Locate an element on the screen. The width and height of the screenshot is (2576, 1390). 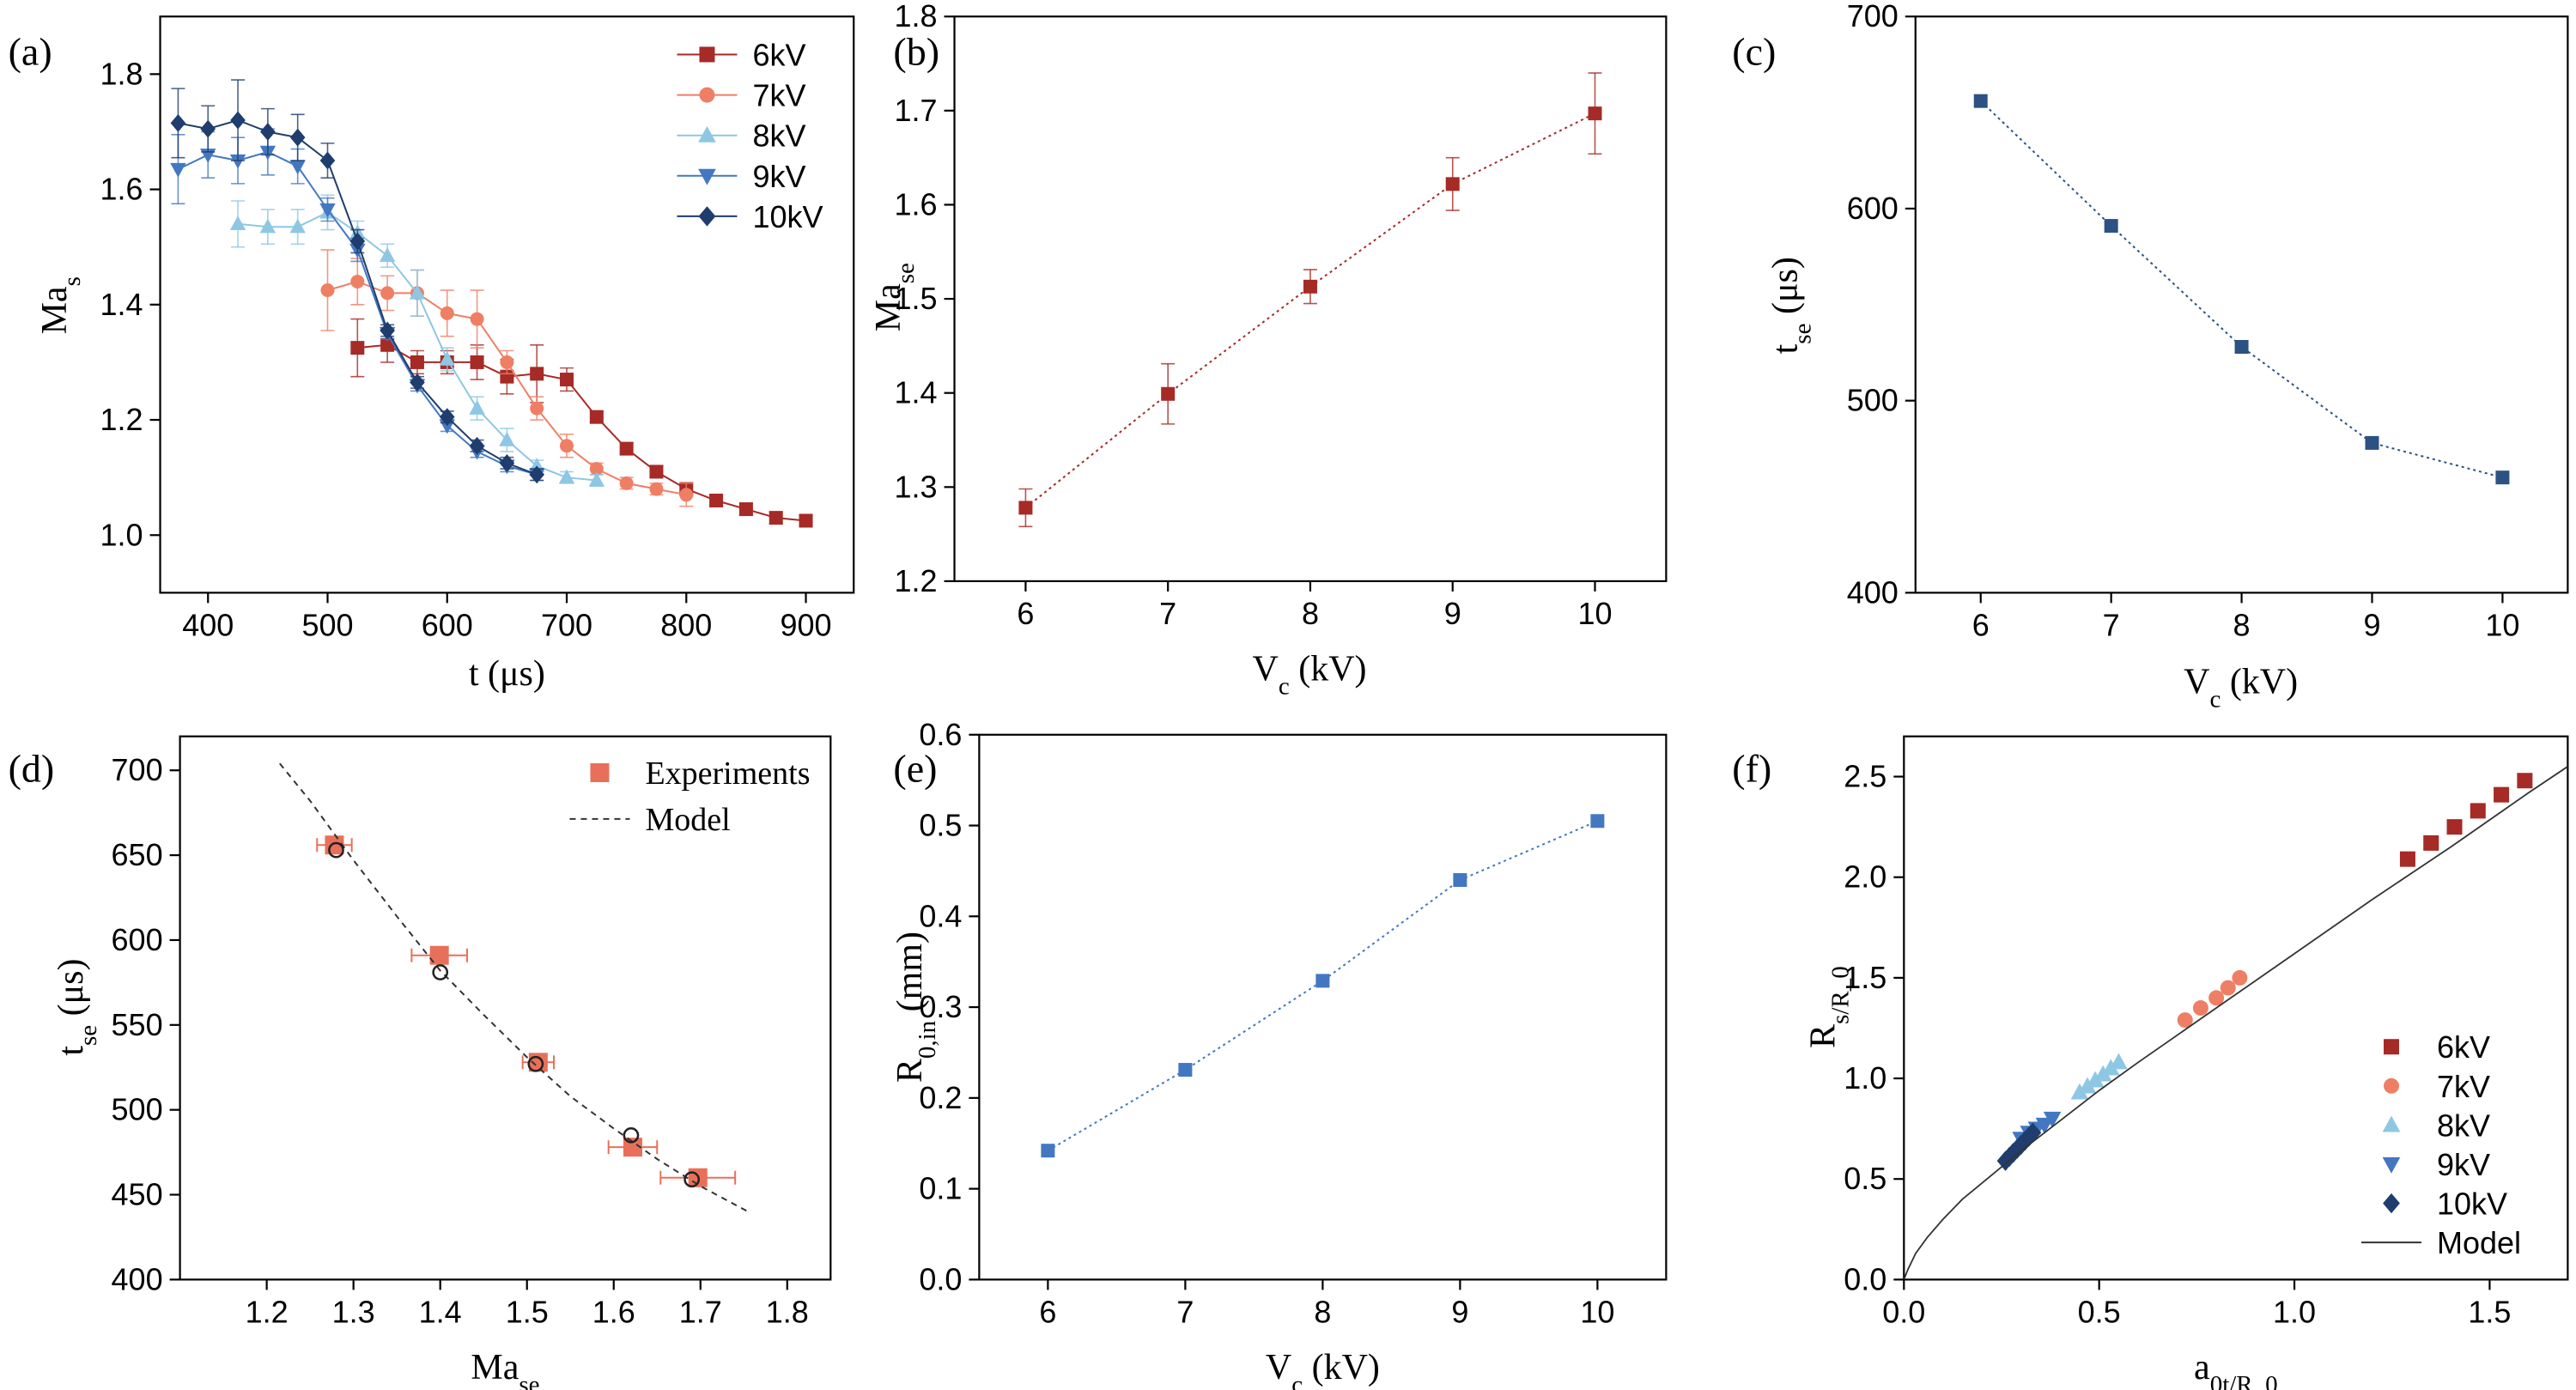
y-tick-label: 1.5 is located at coordinates (915, 298).